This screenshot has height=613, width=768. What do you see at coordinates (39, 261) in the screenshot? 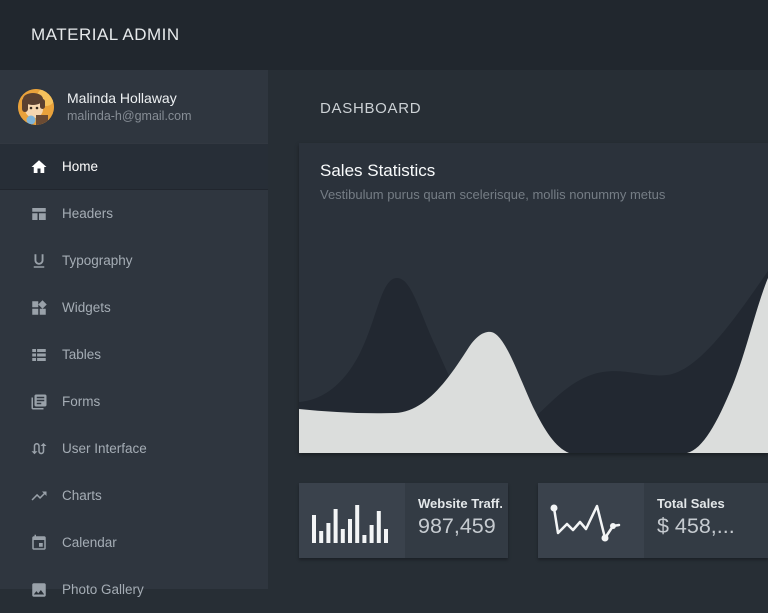
I see `typography-icon` at bounding box center [39, 261].